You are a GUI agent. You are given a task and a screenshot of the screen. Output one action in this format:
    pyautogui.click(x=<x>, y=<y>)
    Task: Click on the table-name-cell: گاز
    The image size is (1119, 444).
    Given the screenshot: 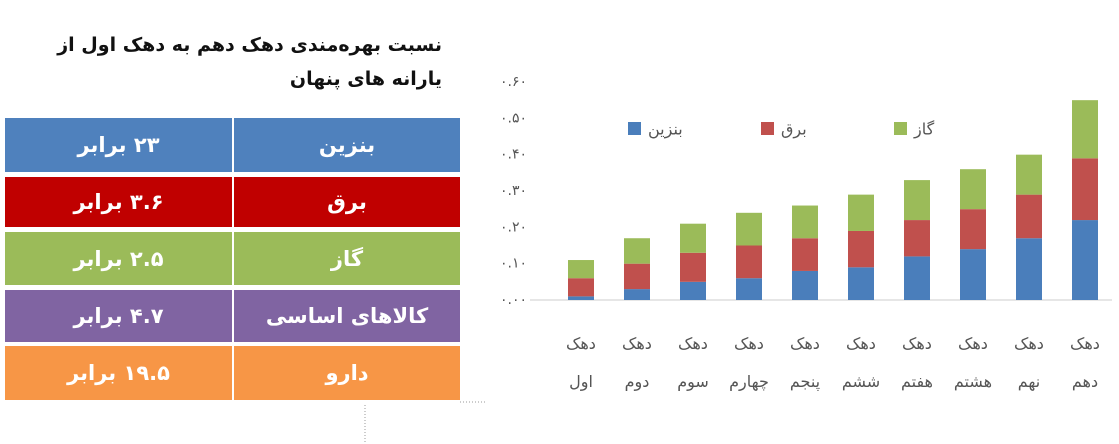 What is the action you would take?
    pyautogui.click(x=347, y=258)
    